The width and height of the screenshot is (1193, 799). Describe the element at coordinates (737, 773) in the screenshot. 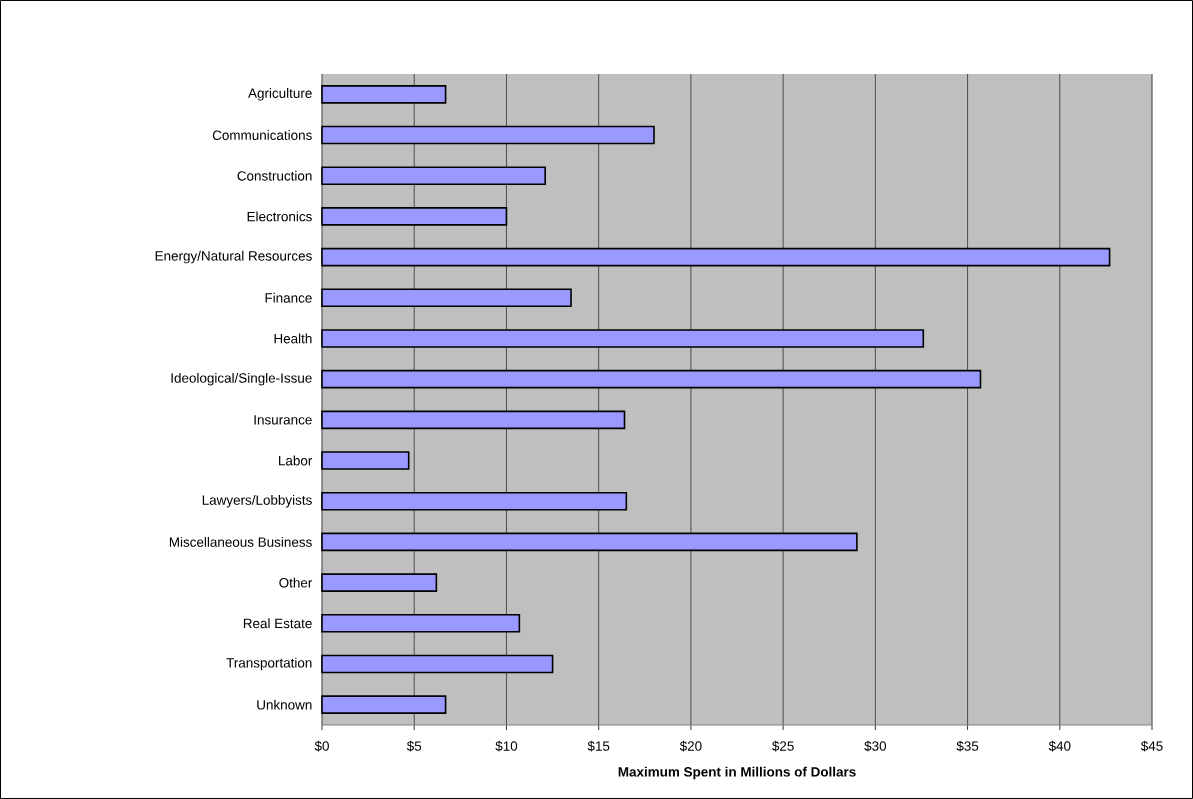

I see `x-axis-title: Maximum Spent in Millions of Dollars` at that location.